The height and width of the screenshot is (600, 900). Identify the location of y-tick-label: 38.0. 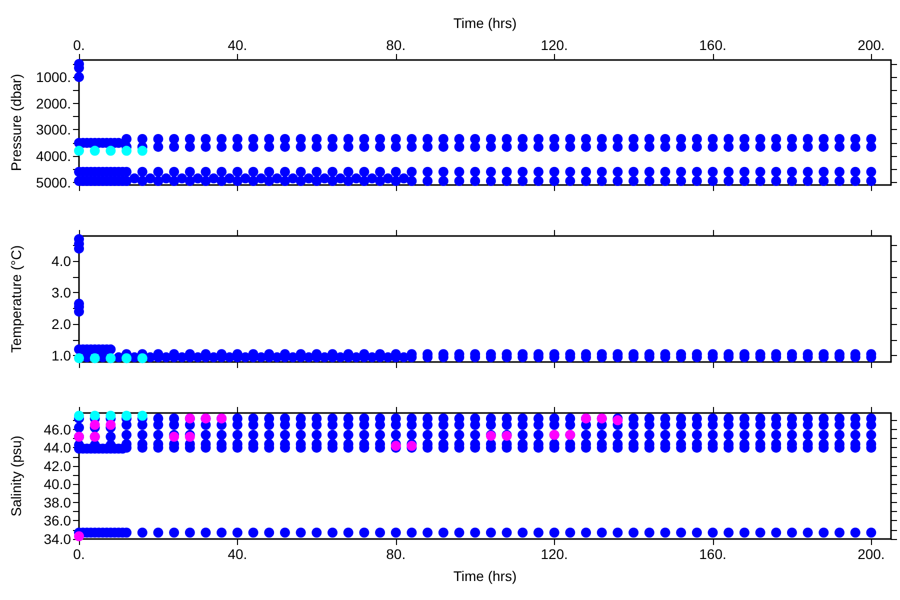
(58, 502).